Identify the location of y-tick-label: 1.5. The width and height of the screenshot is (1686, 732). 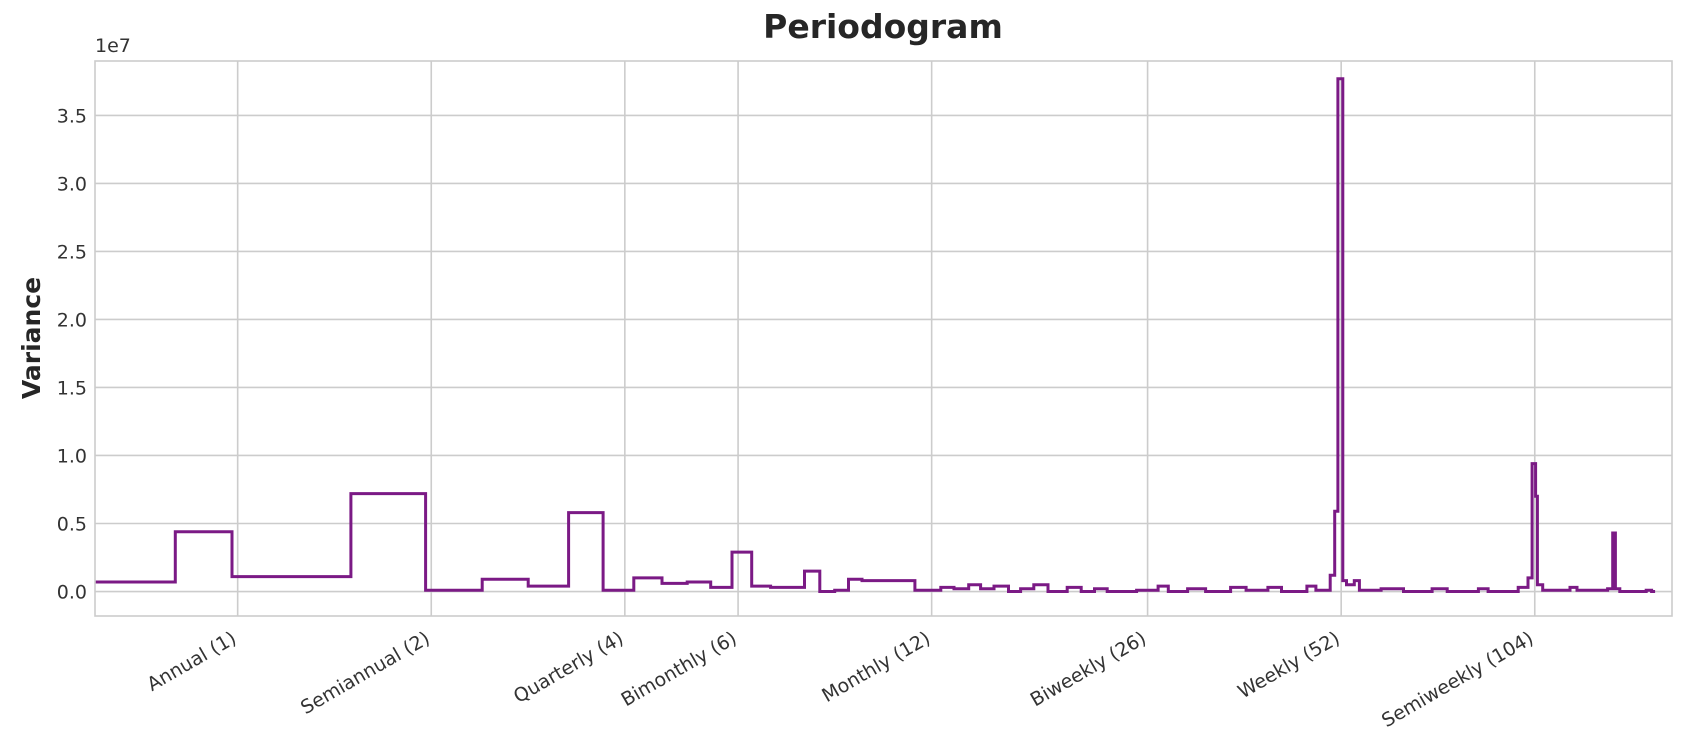
(72, 388).